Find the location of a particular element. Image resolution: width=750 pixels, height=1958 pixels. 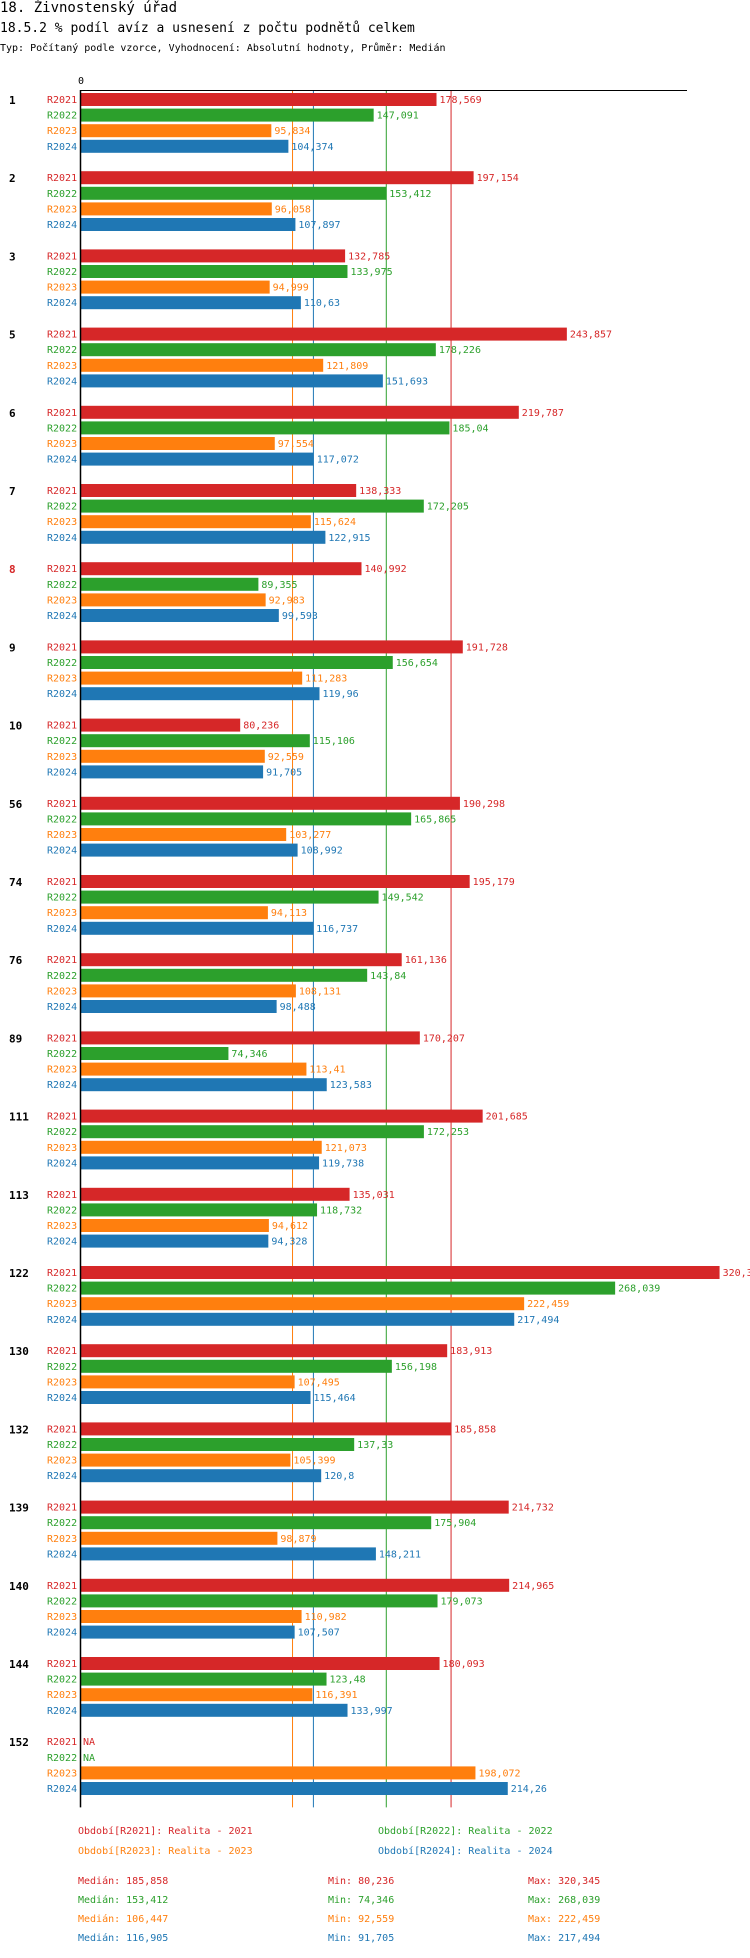

stat-median-r2022: Medián: 153,412 is located at coordinates (123, 1900).